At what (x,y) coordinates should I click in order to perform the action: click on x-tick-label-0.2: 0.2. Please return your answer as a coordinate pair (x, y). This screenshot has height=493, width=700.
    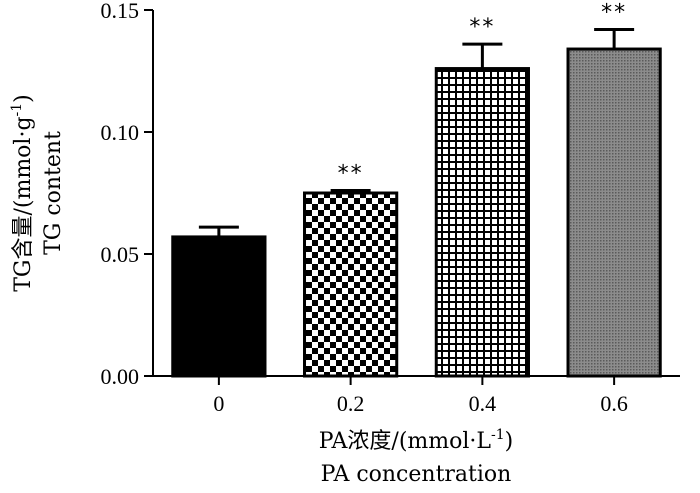
    Looking at the image, I should click on (351, 403).